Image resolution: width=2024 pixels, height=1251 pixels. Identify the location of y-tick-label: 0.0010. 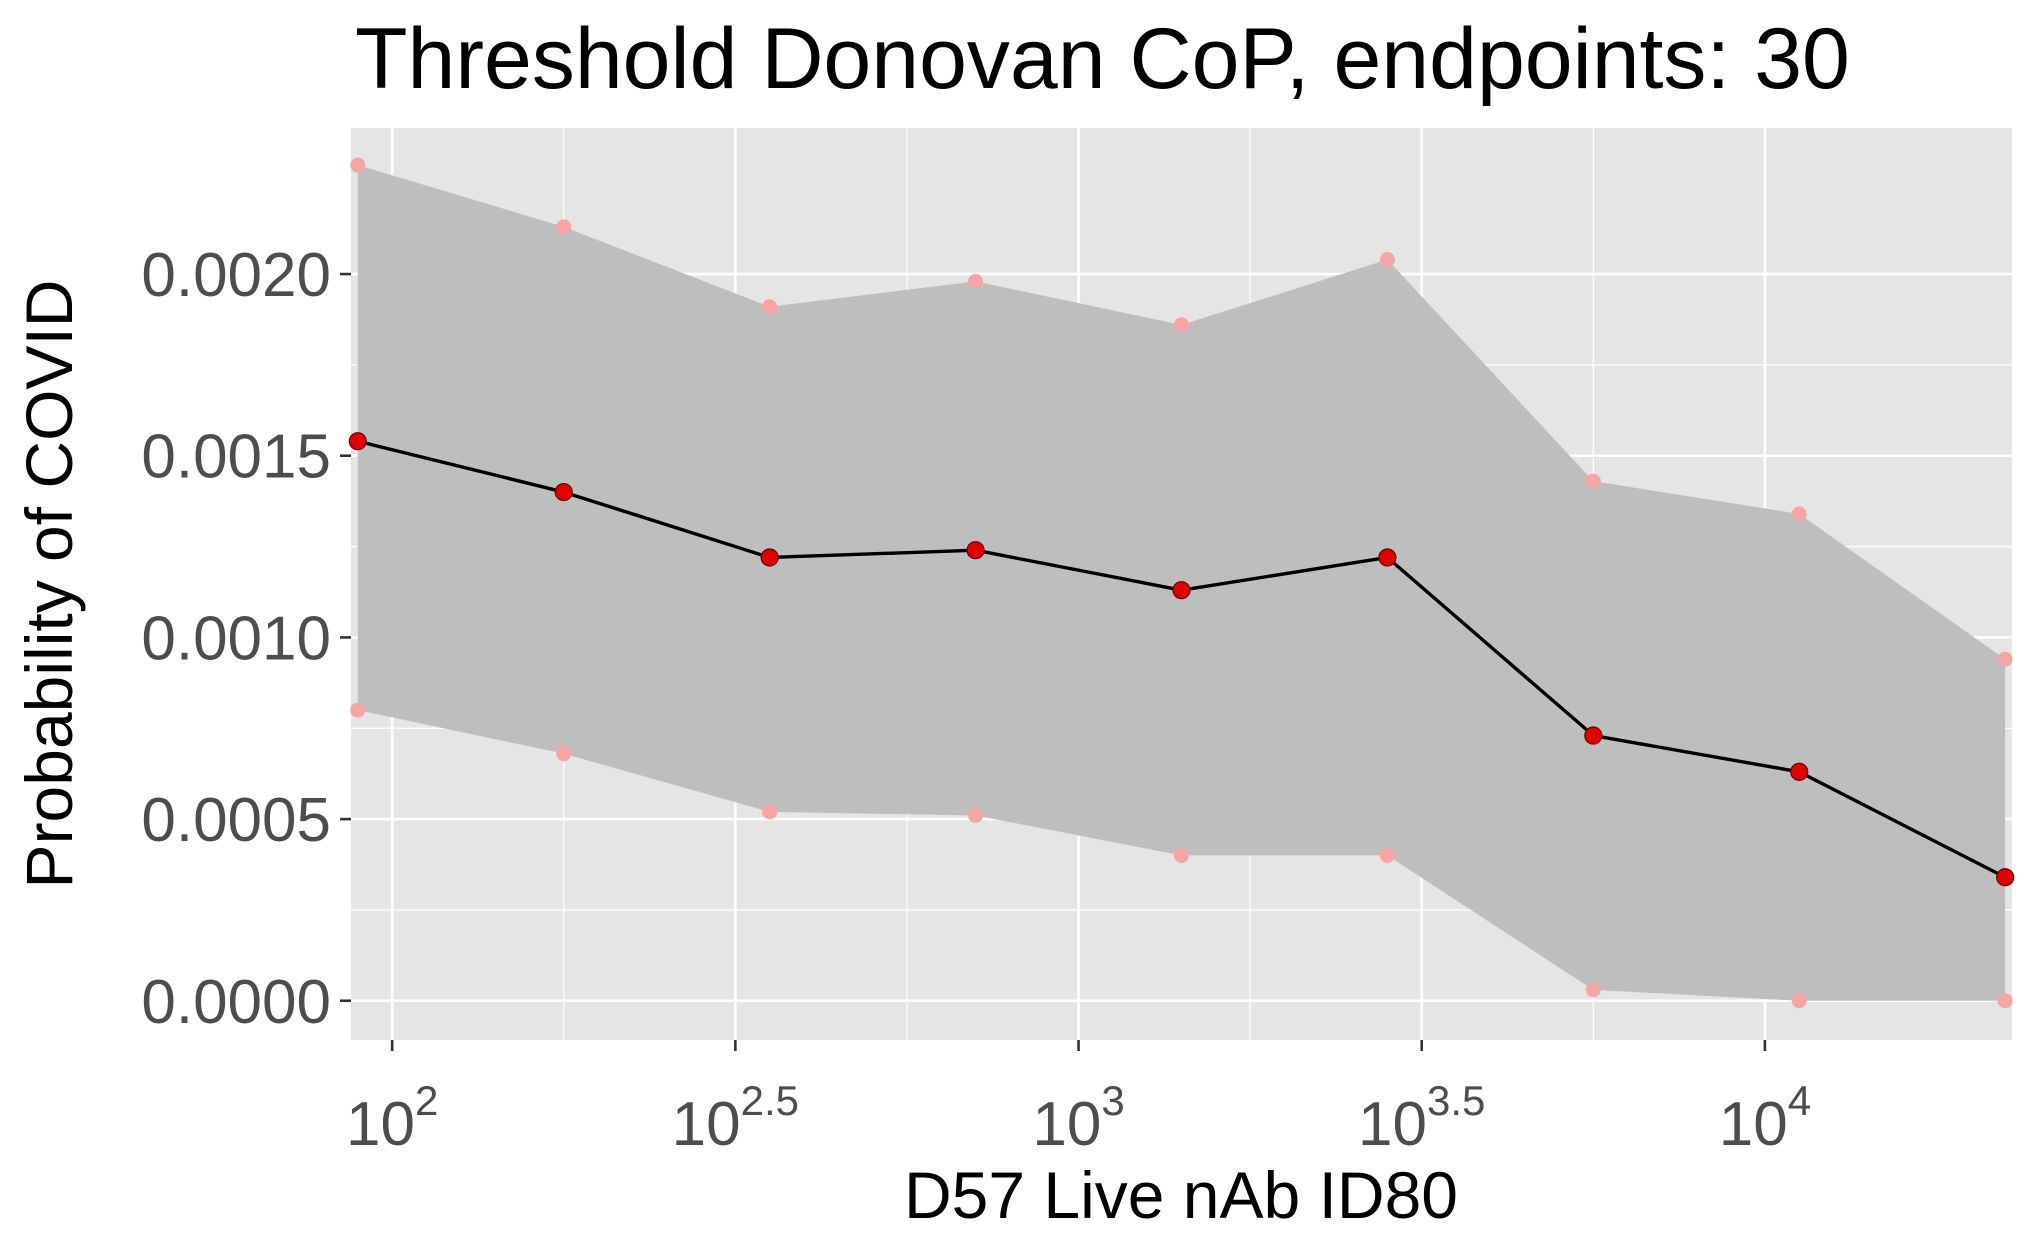
(236, 638).